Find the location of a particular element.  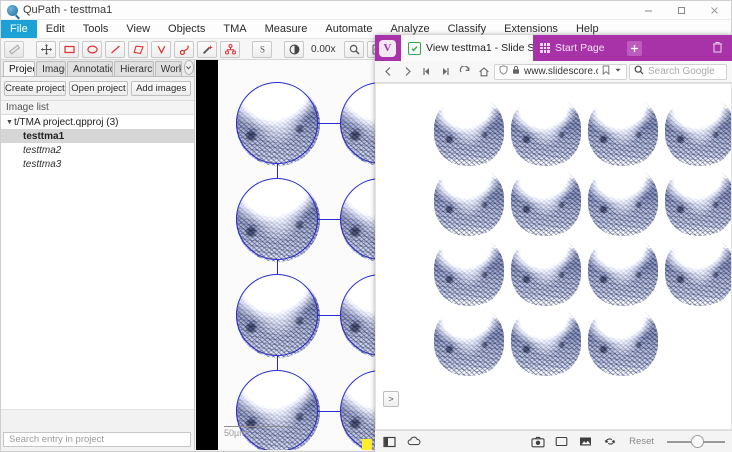

new-tab-button is located at coordinates (634, 48).